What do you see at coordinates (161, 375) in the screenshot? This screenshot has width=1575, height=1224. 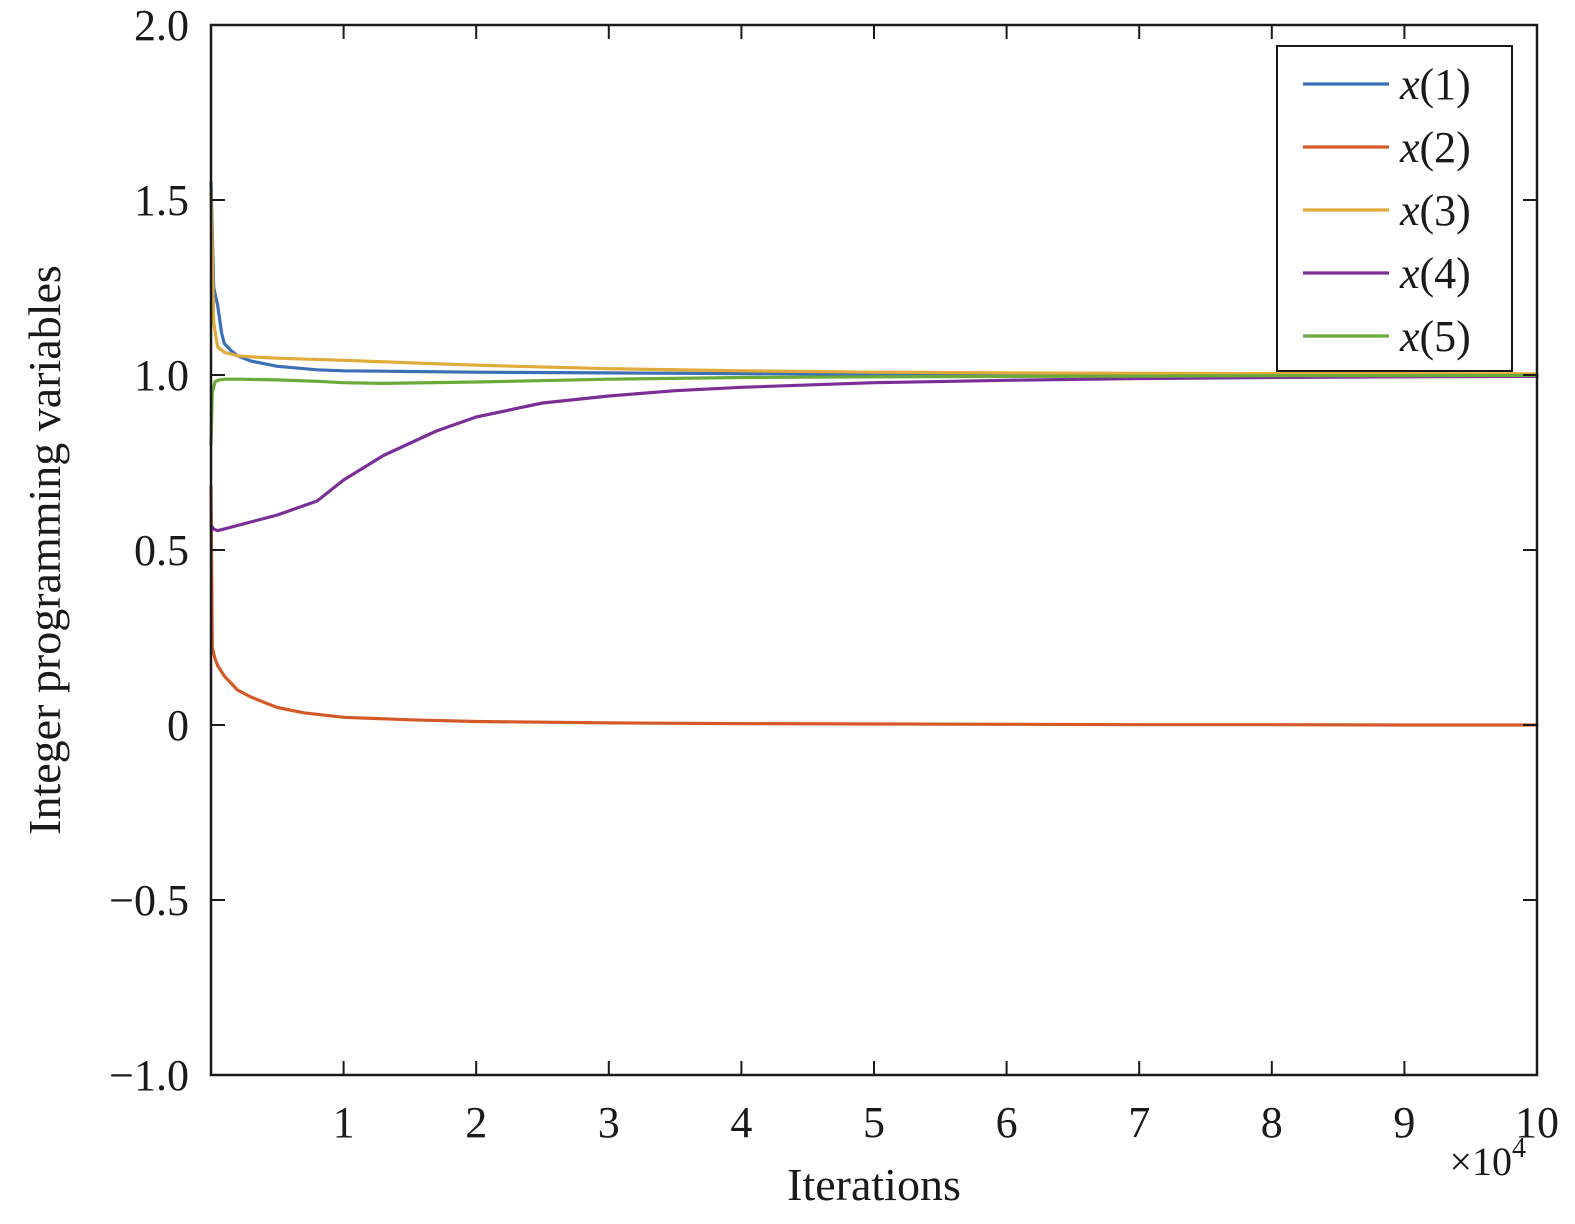 I see `y-tick-label: 1.0` at bounding box center [161, 375].